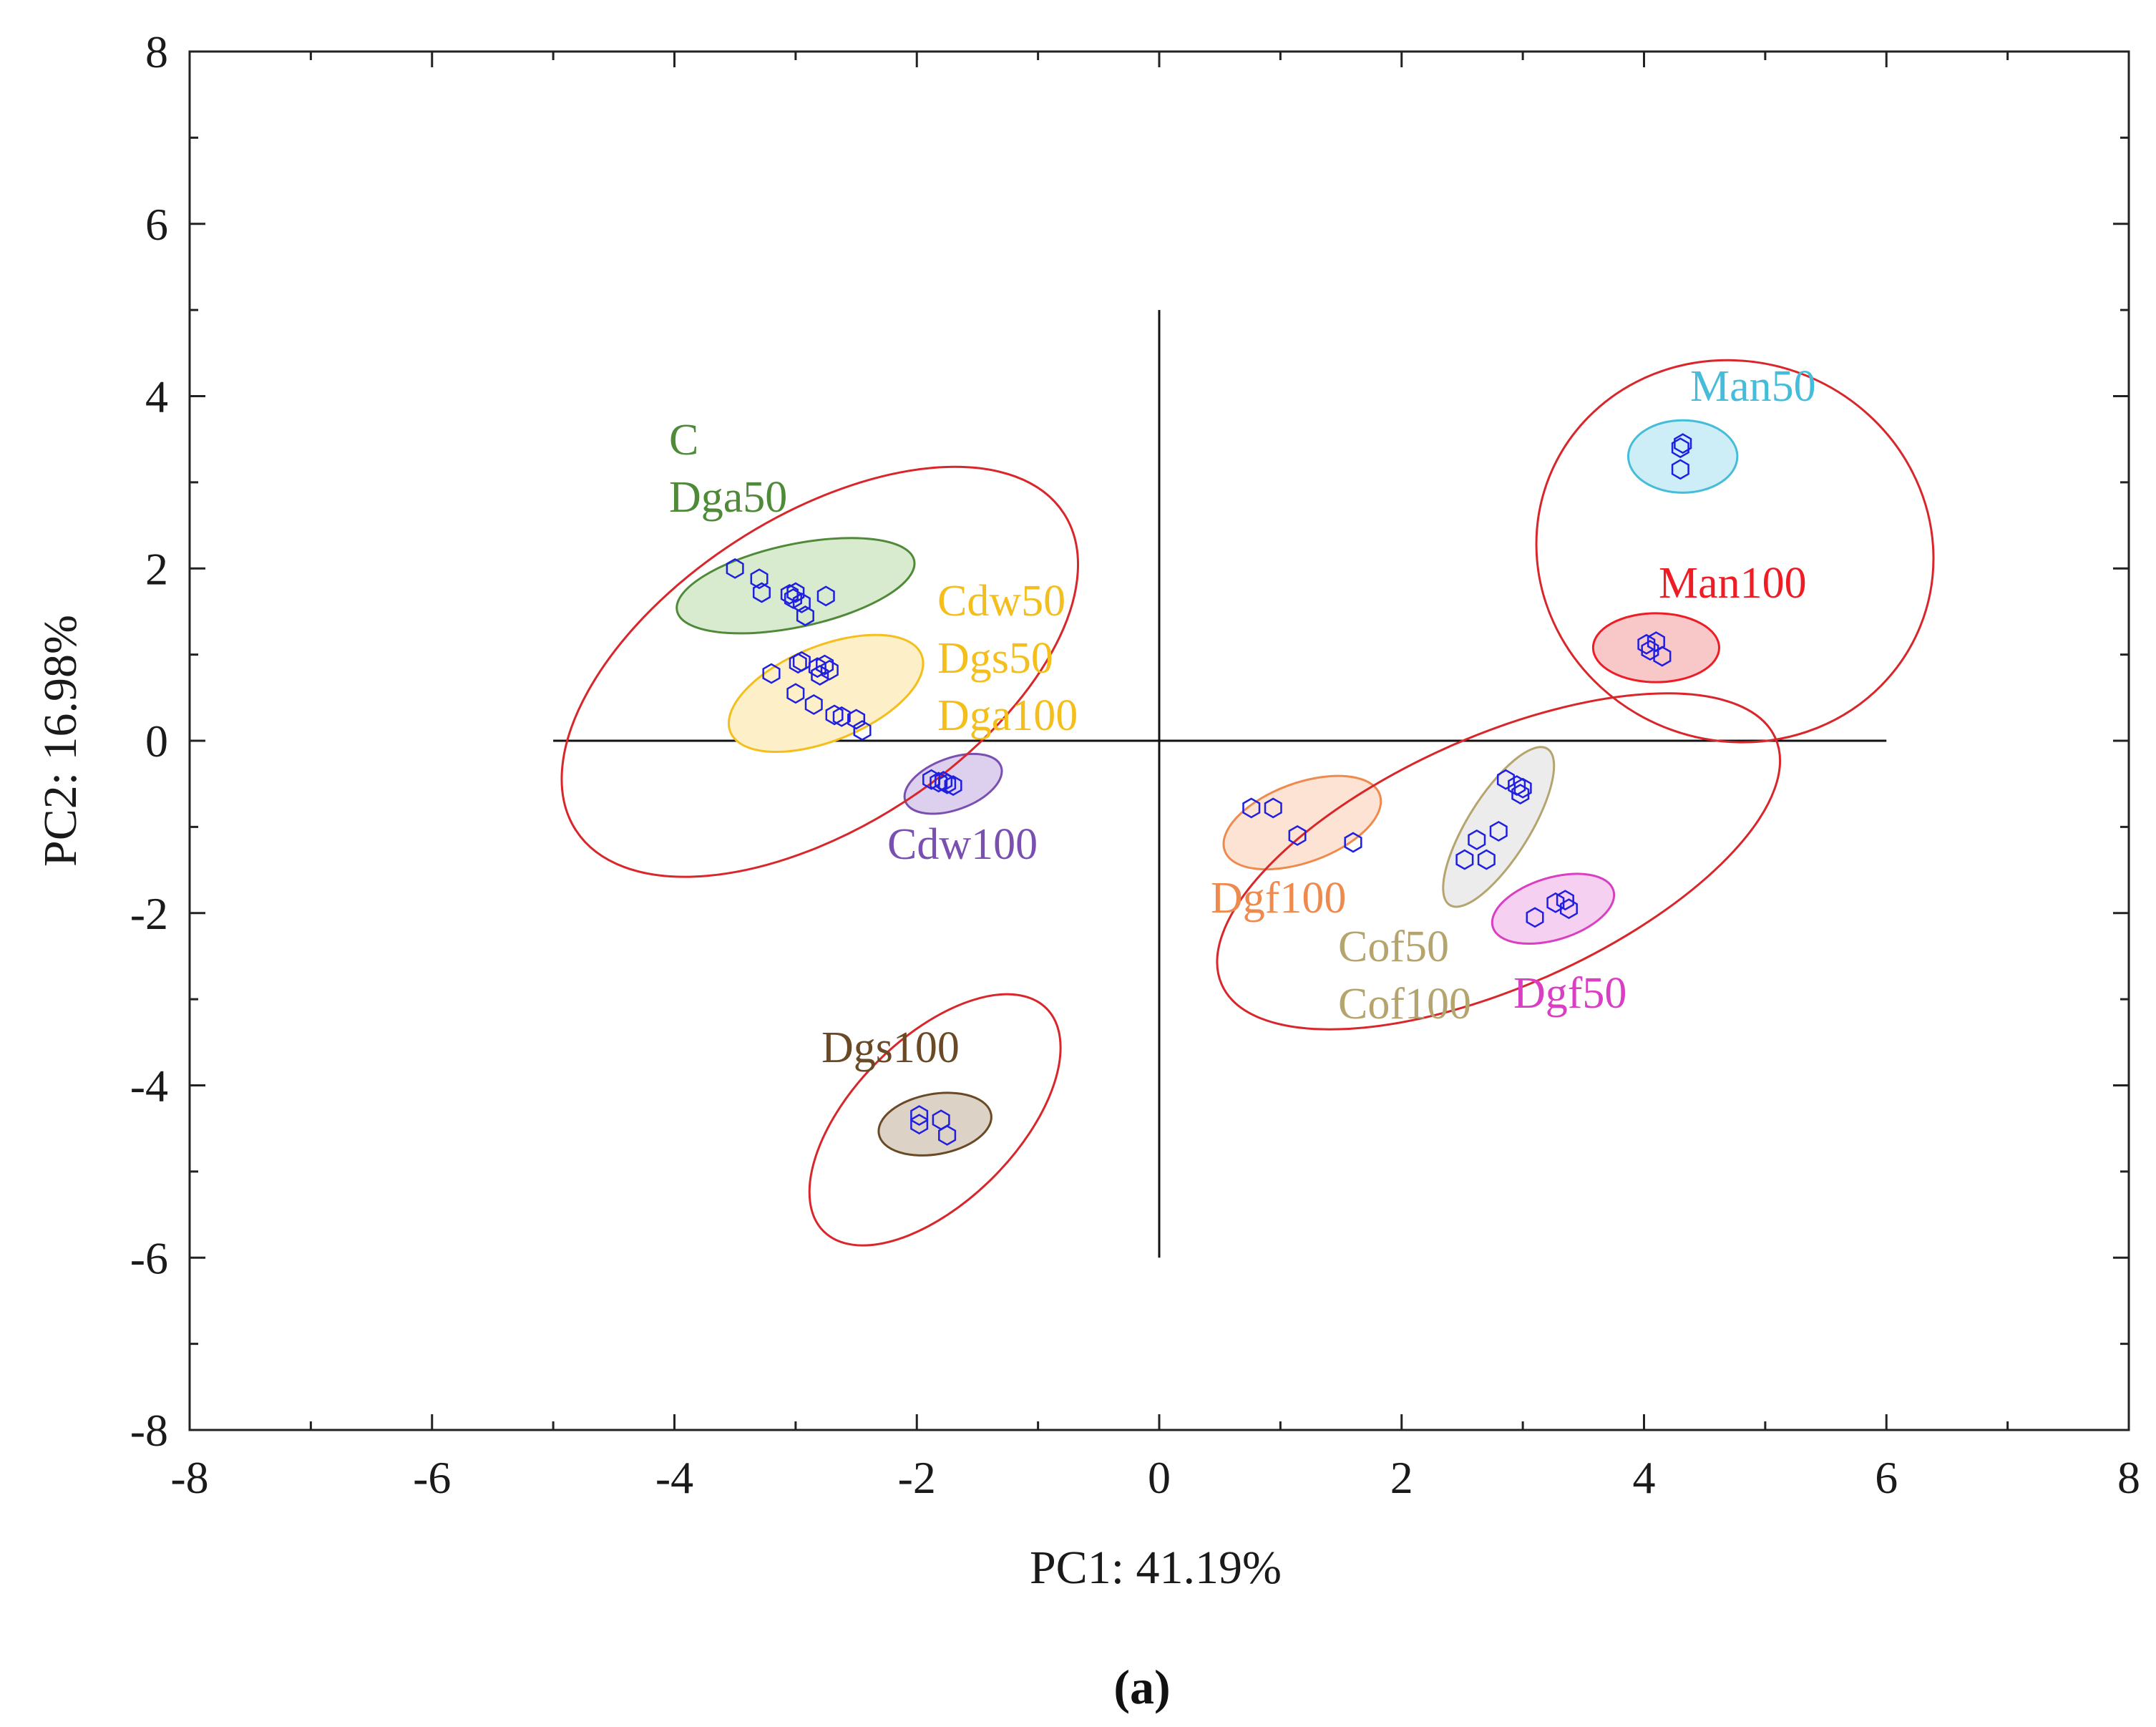 The height and width of the screenshot is (1727, 2156). Describe the element at coordinates (1644, 1477) in the screenshot. I see `x-tick-label: 4` at that location.